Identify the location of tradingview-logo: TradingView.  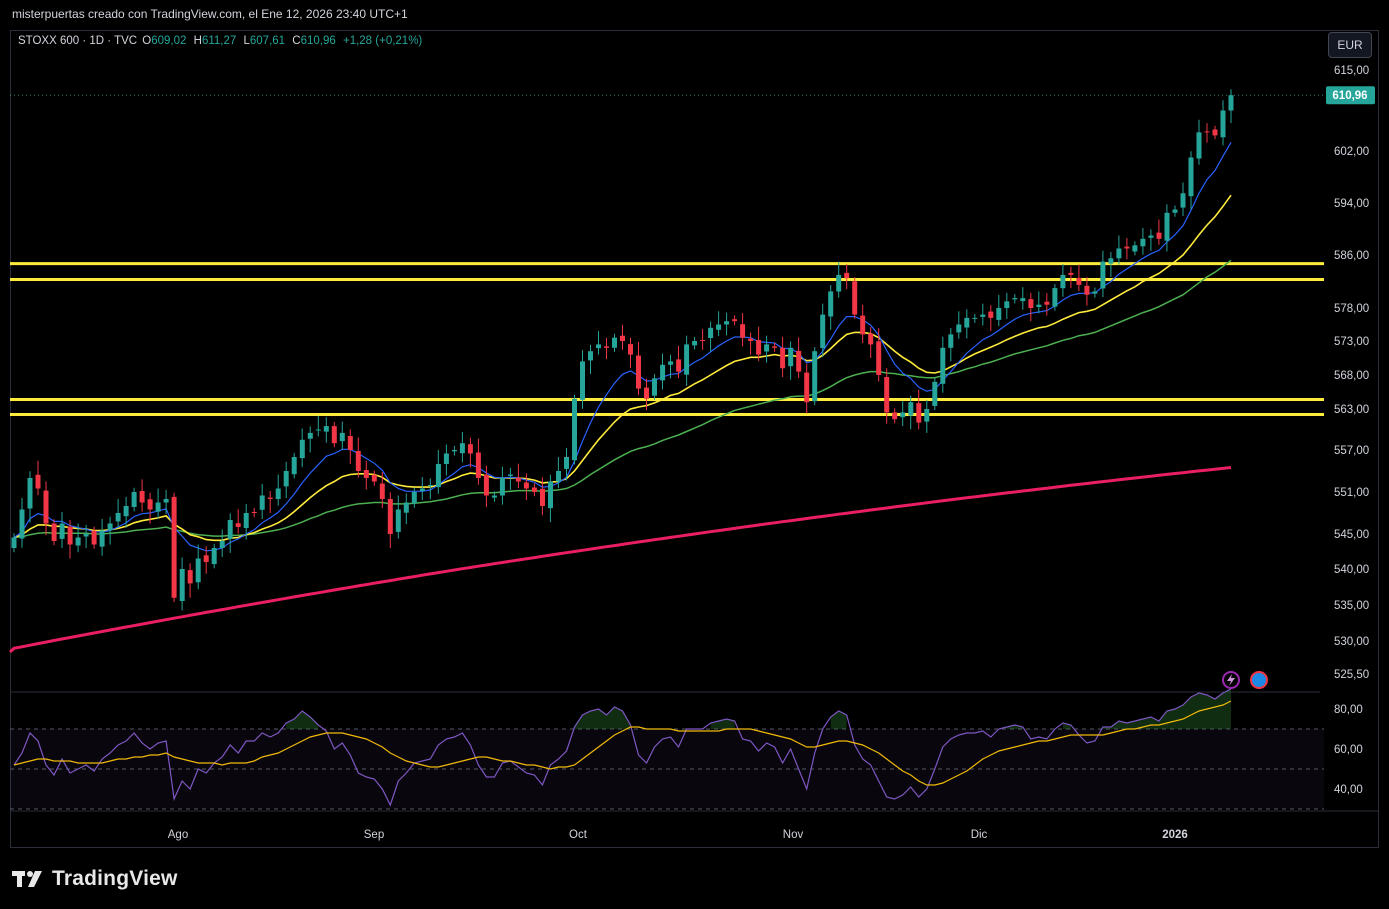
(95, 879).